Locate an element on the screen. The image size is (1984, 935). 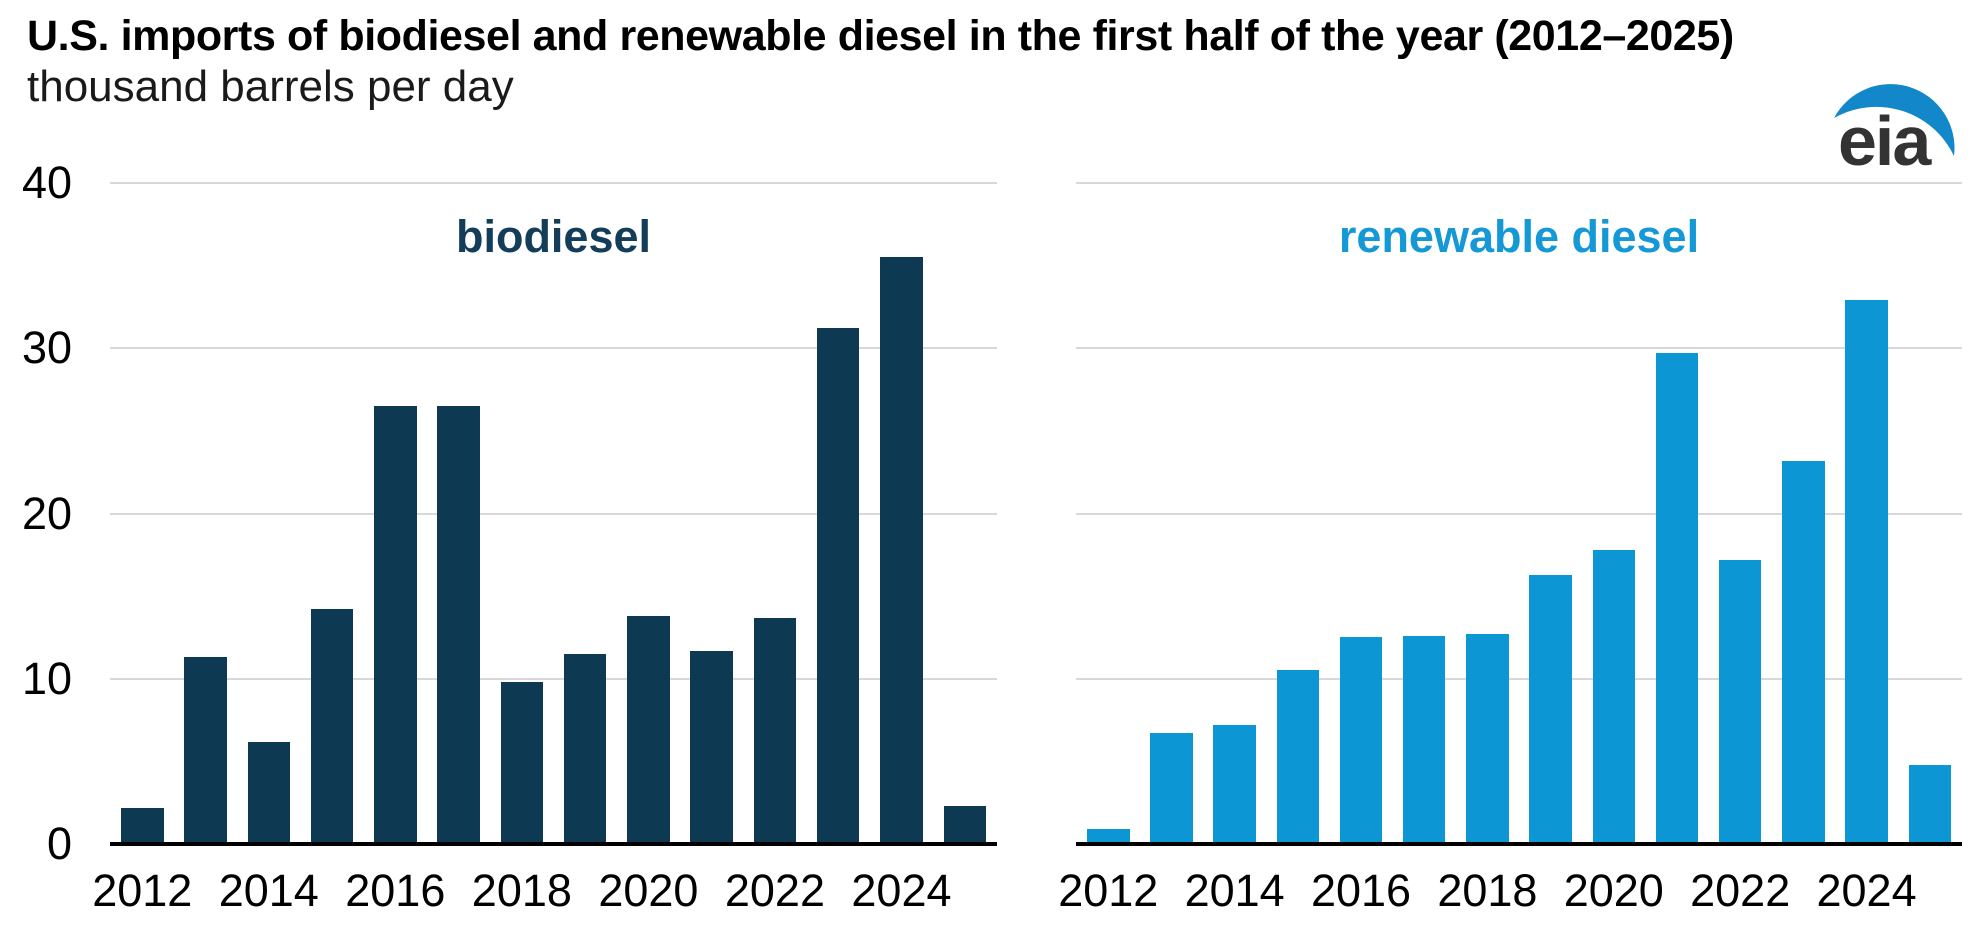
x-tick-label-renewable-diesel-2022: 2022 is located at coordinates (1740, 890).